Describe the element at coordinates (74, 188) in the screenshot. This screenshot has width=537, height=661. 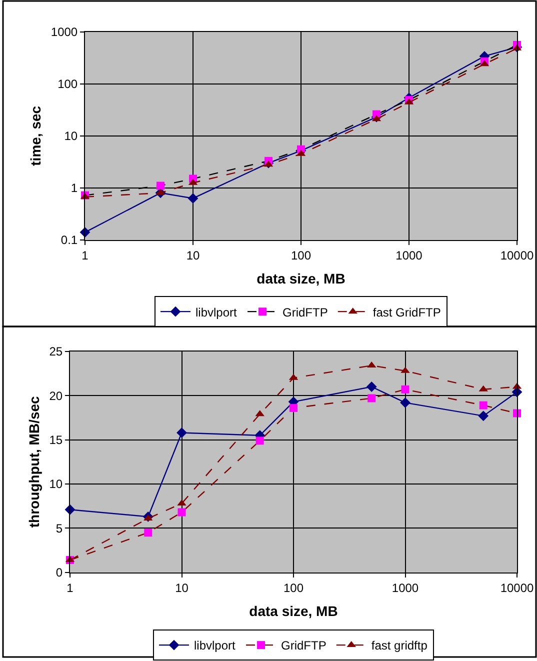
I see `y-tick-label: 1` at that location.